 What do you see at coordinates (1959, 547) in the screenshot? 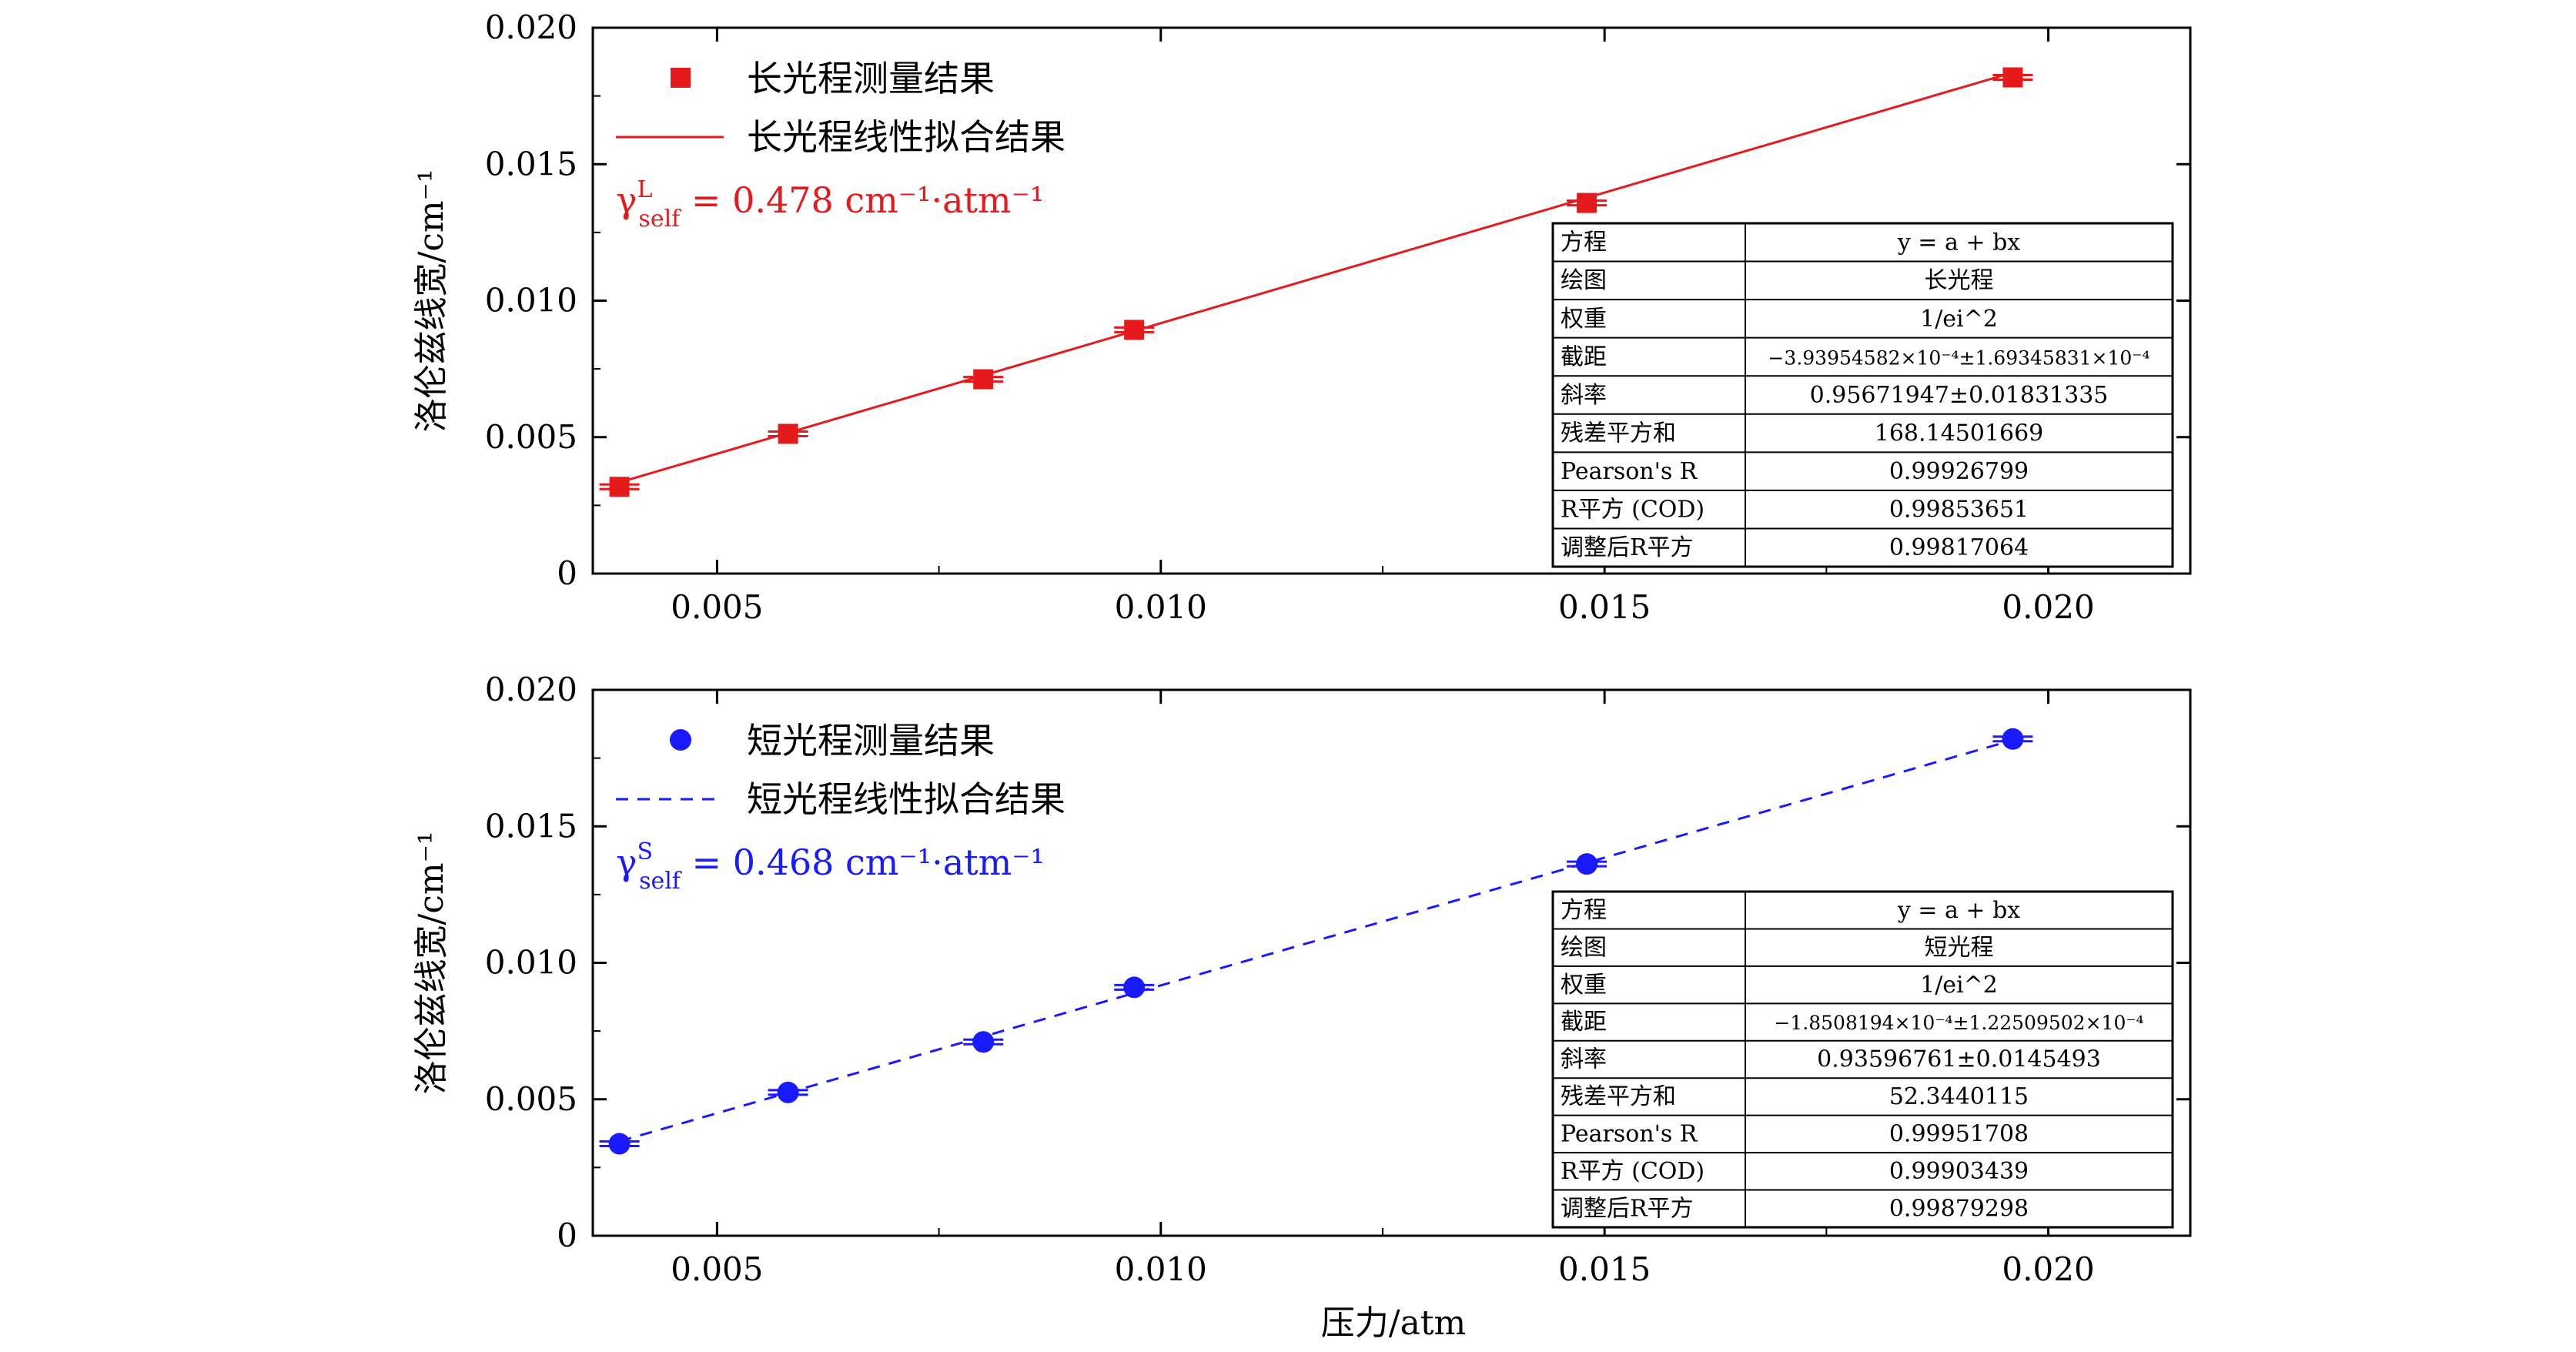
I see `table-value: 0.99817064` at bounding box center [1959, 547].